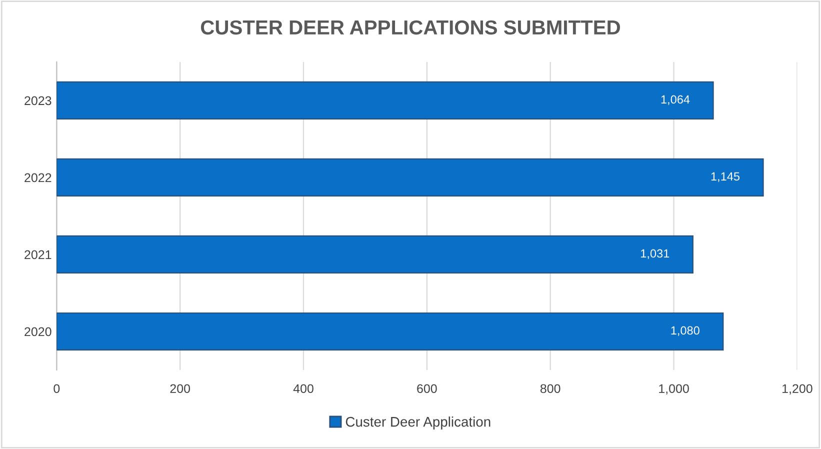  What do you see at coordinates (427, 389) in the screenshot?
I see `x-tick-label: 600` at bounding box center [427, 389].